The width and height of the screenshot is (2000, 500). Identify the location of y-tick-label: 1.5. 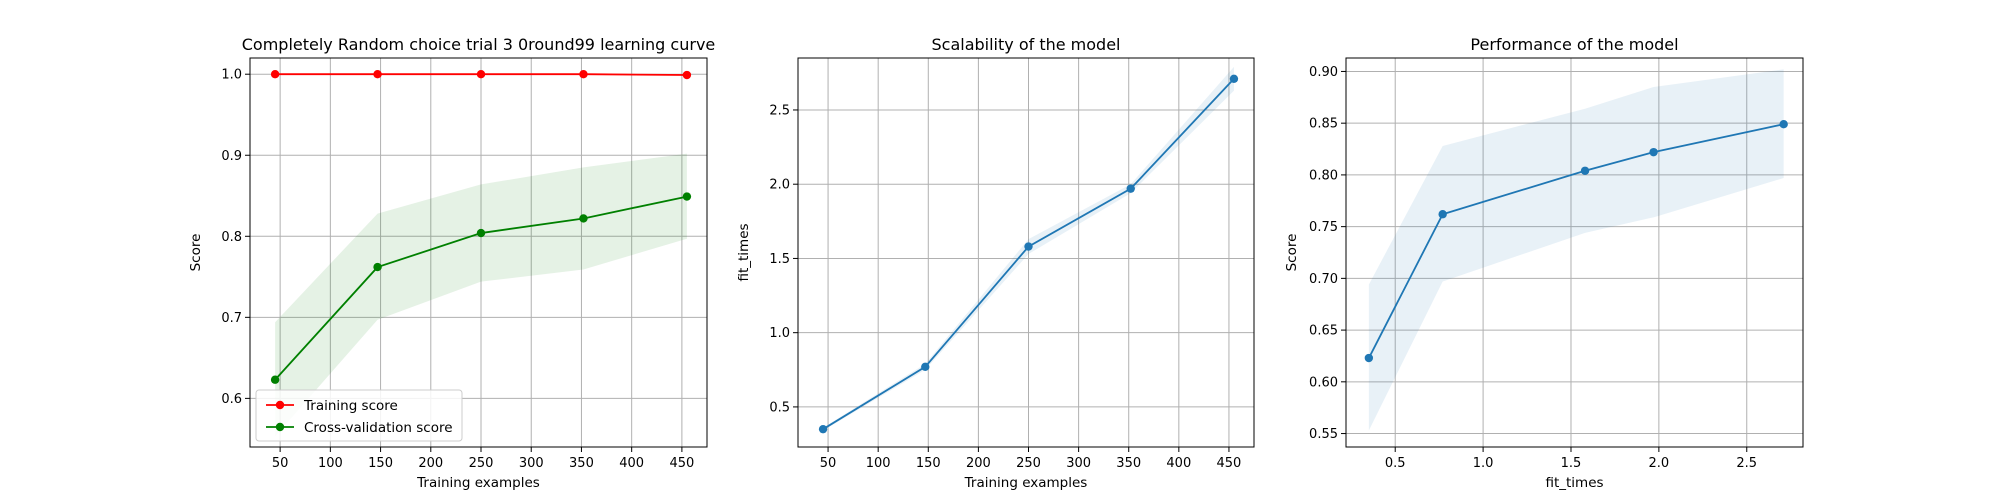
(779, 259).